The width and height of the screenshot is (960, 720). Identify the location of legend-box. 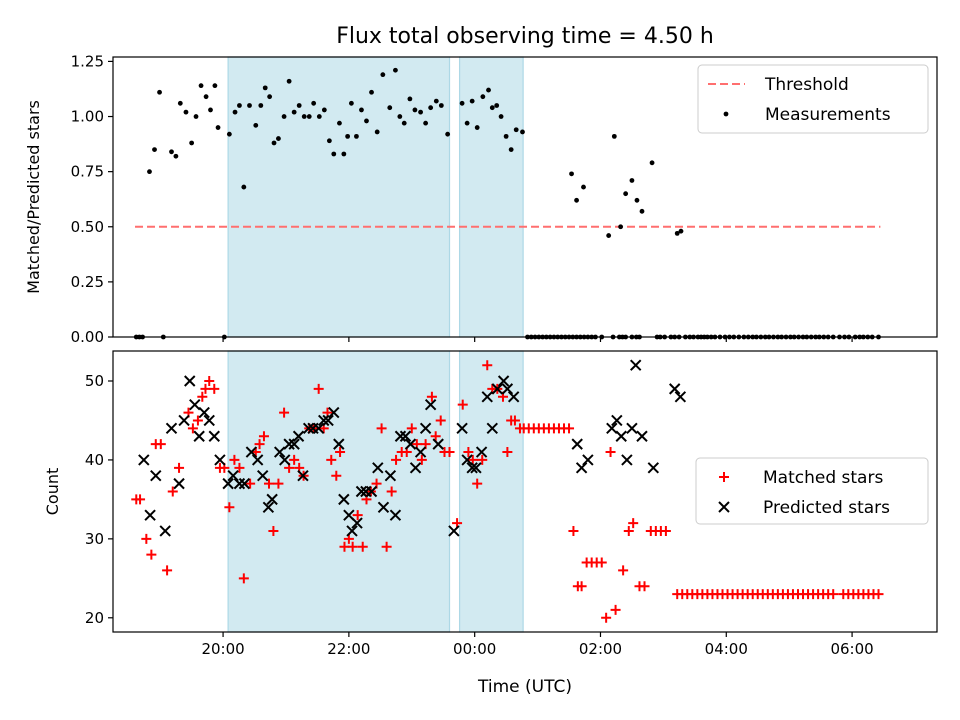
(813, 99).